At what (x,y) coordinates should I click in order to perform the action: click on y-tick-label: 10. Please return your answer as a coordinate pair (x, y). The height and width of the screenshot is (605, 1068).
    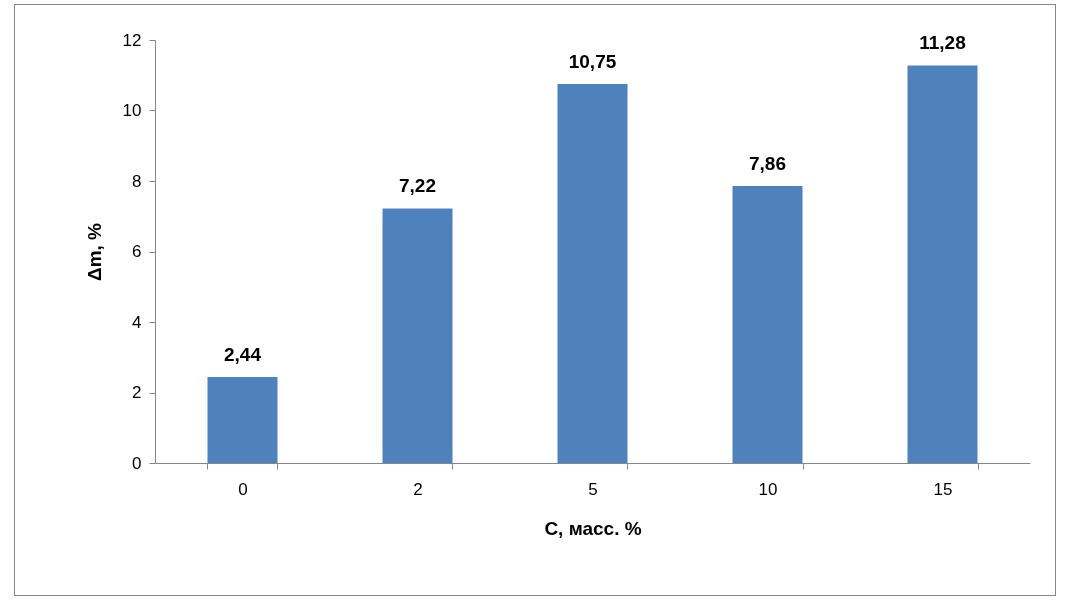
    Looking at the image, I should click on (132, 110).